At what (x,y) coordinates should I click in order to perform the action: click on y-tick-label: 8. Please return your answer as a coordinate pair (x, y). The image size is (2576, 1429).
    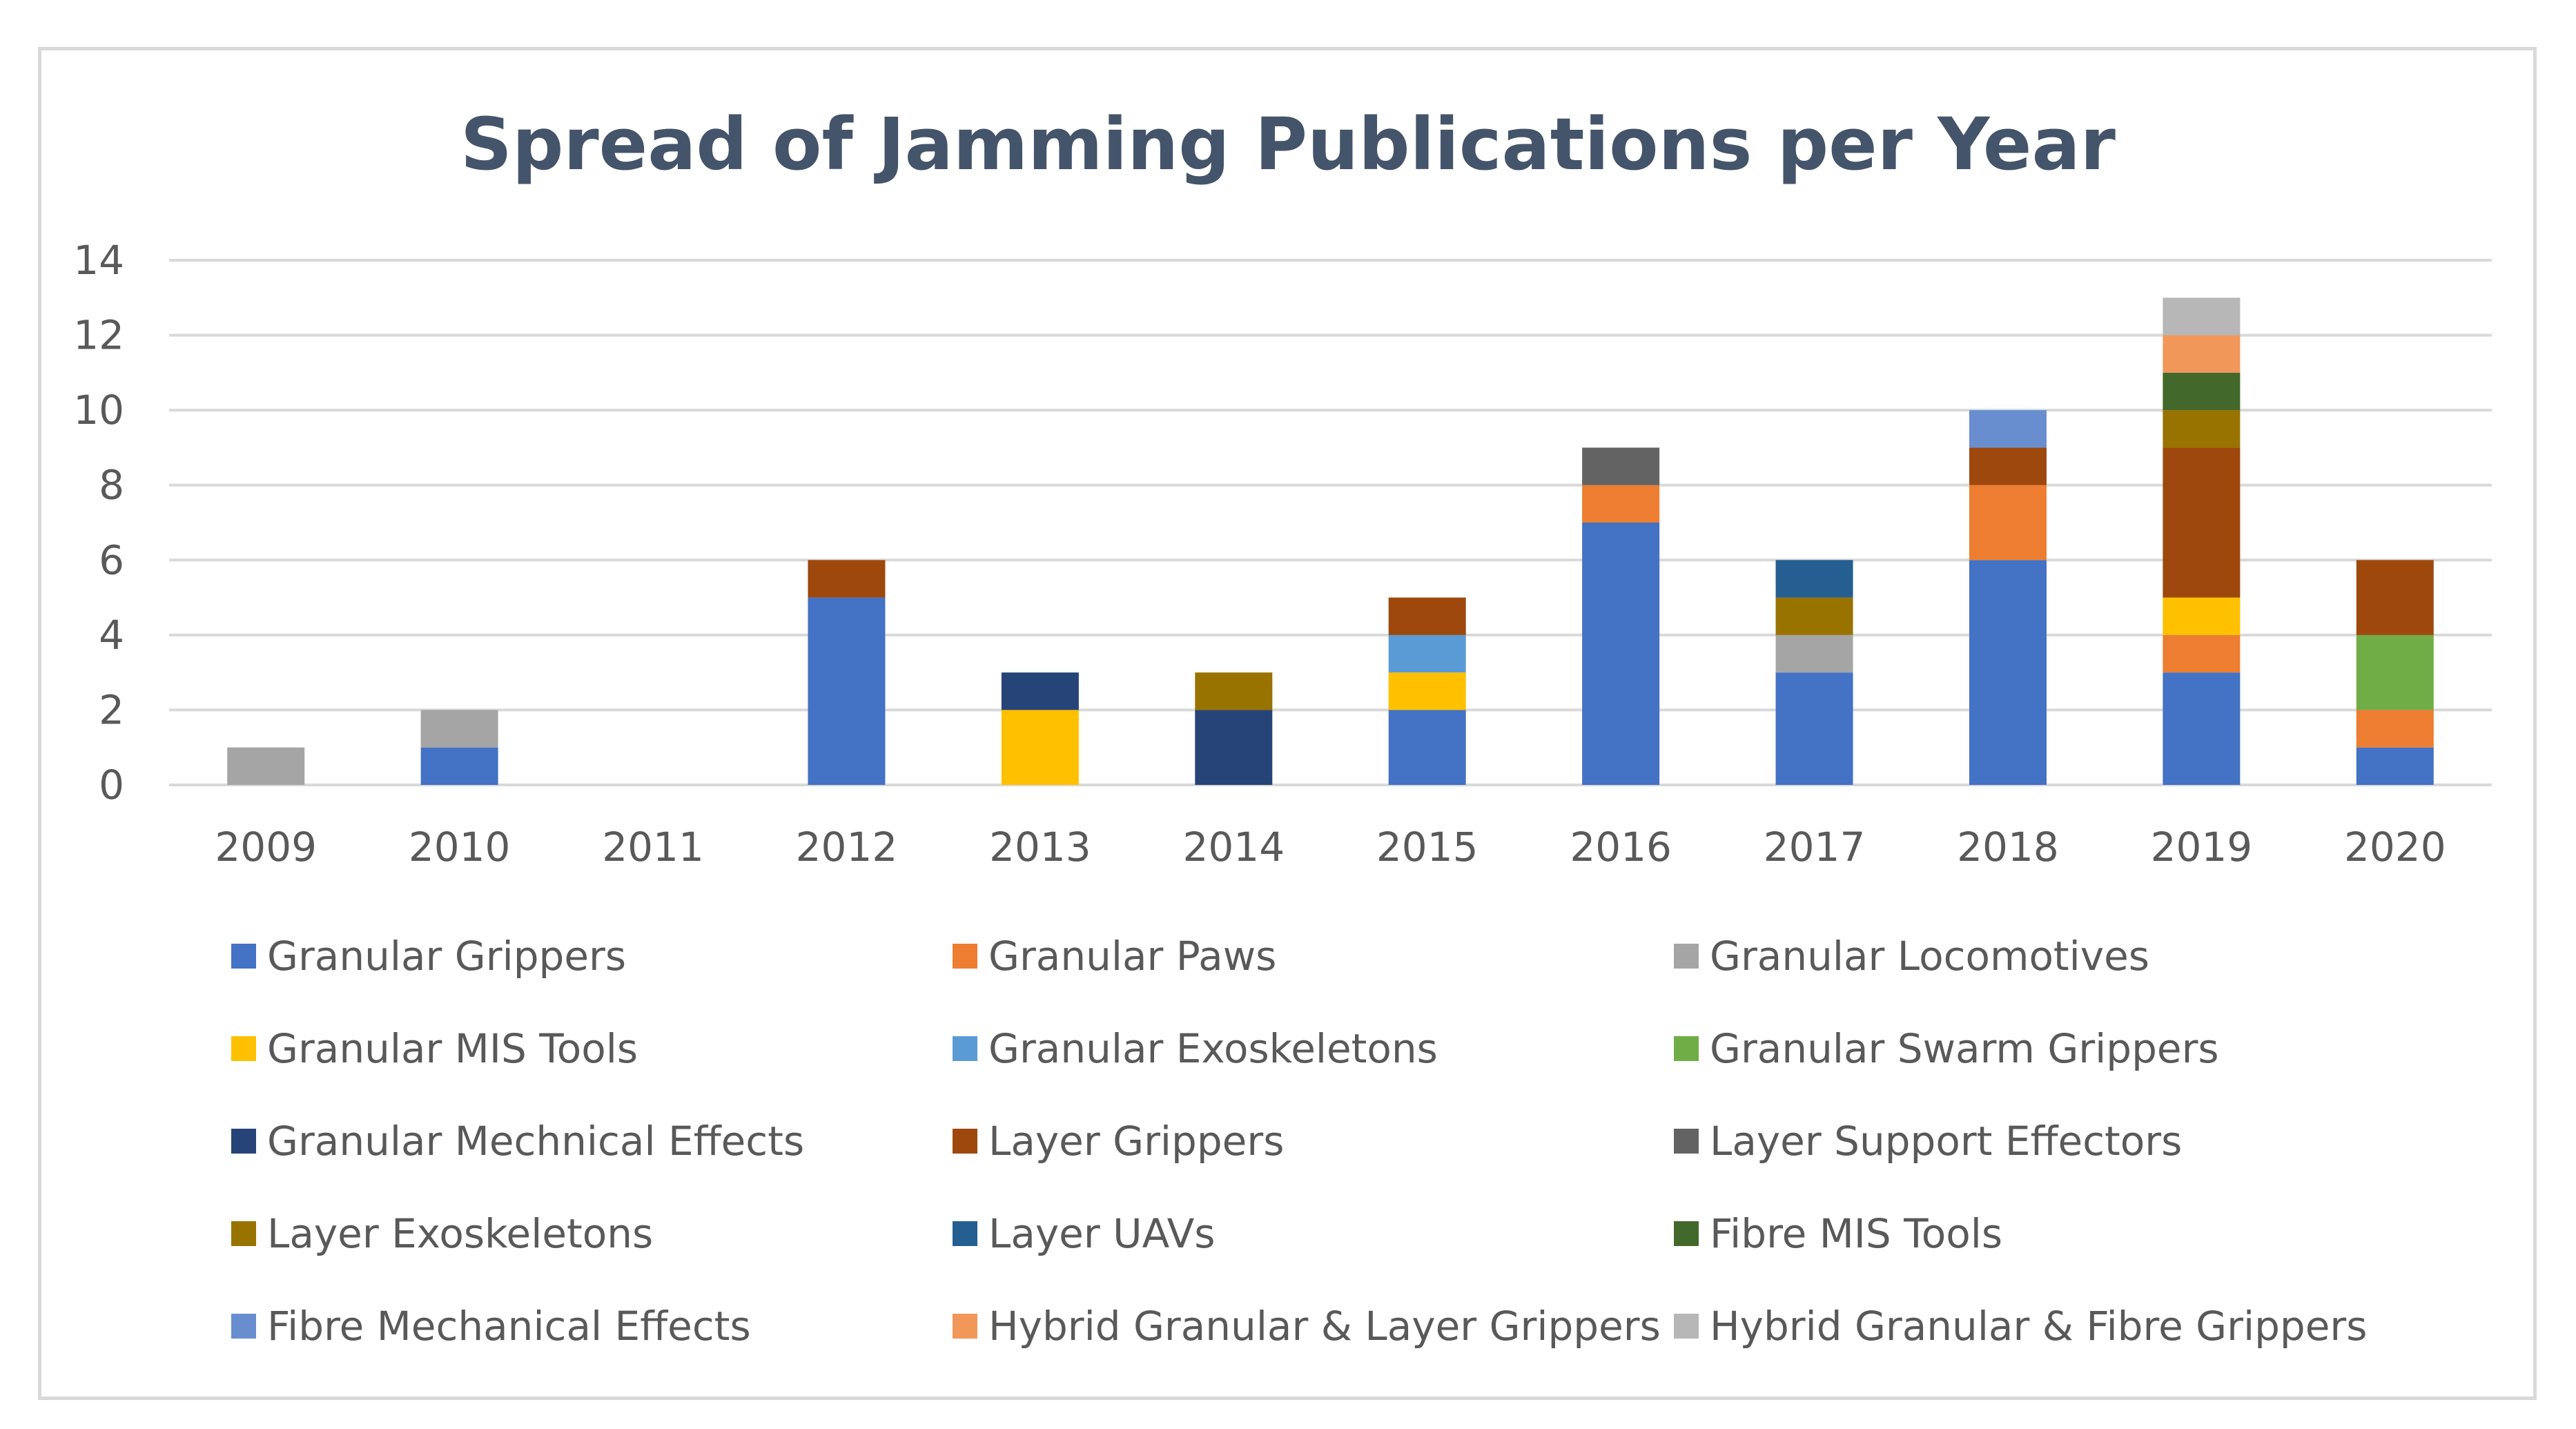
    Looking at the image, I should click on (111, 486).